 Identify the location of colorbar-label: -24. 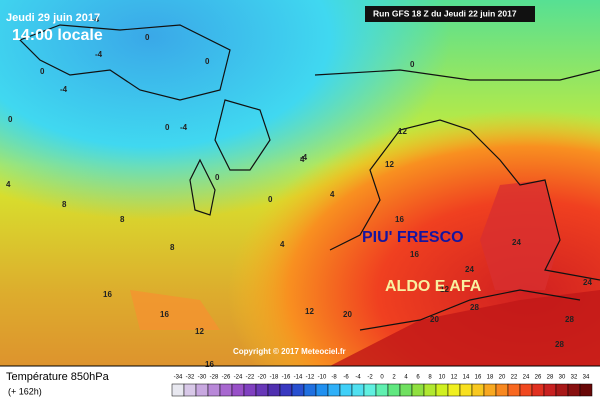
(238, 378).